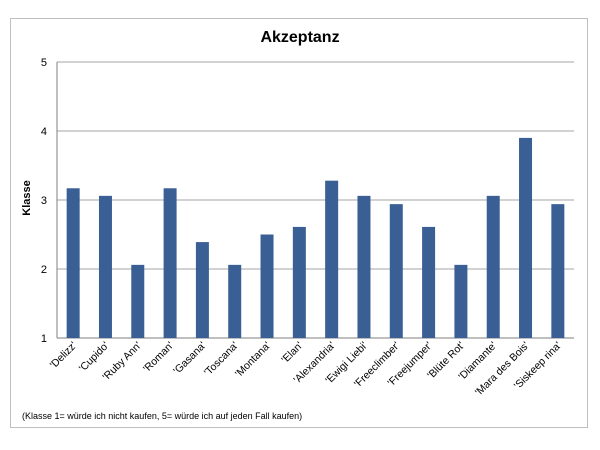 The image size is (600, 450). I want to click on y-tick-label: 3, so click(44, 201).